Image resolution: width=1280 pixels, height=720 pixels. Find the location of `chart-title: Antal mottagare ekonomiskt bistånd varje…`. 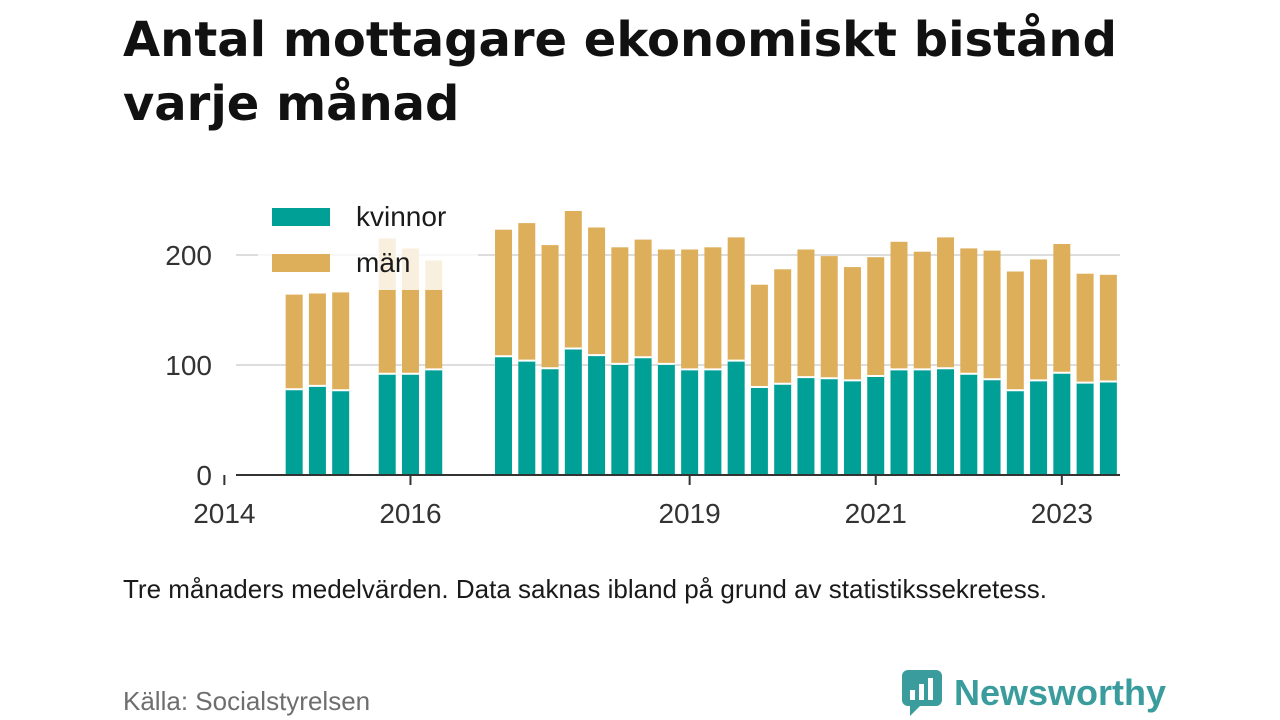

chart-title: Antal mottagare ekonomiskt bistånd varje… is located at coordinates (620, 72).